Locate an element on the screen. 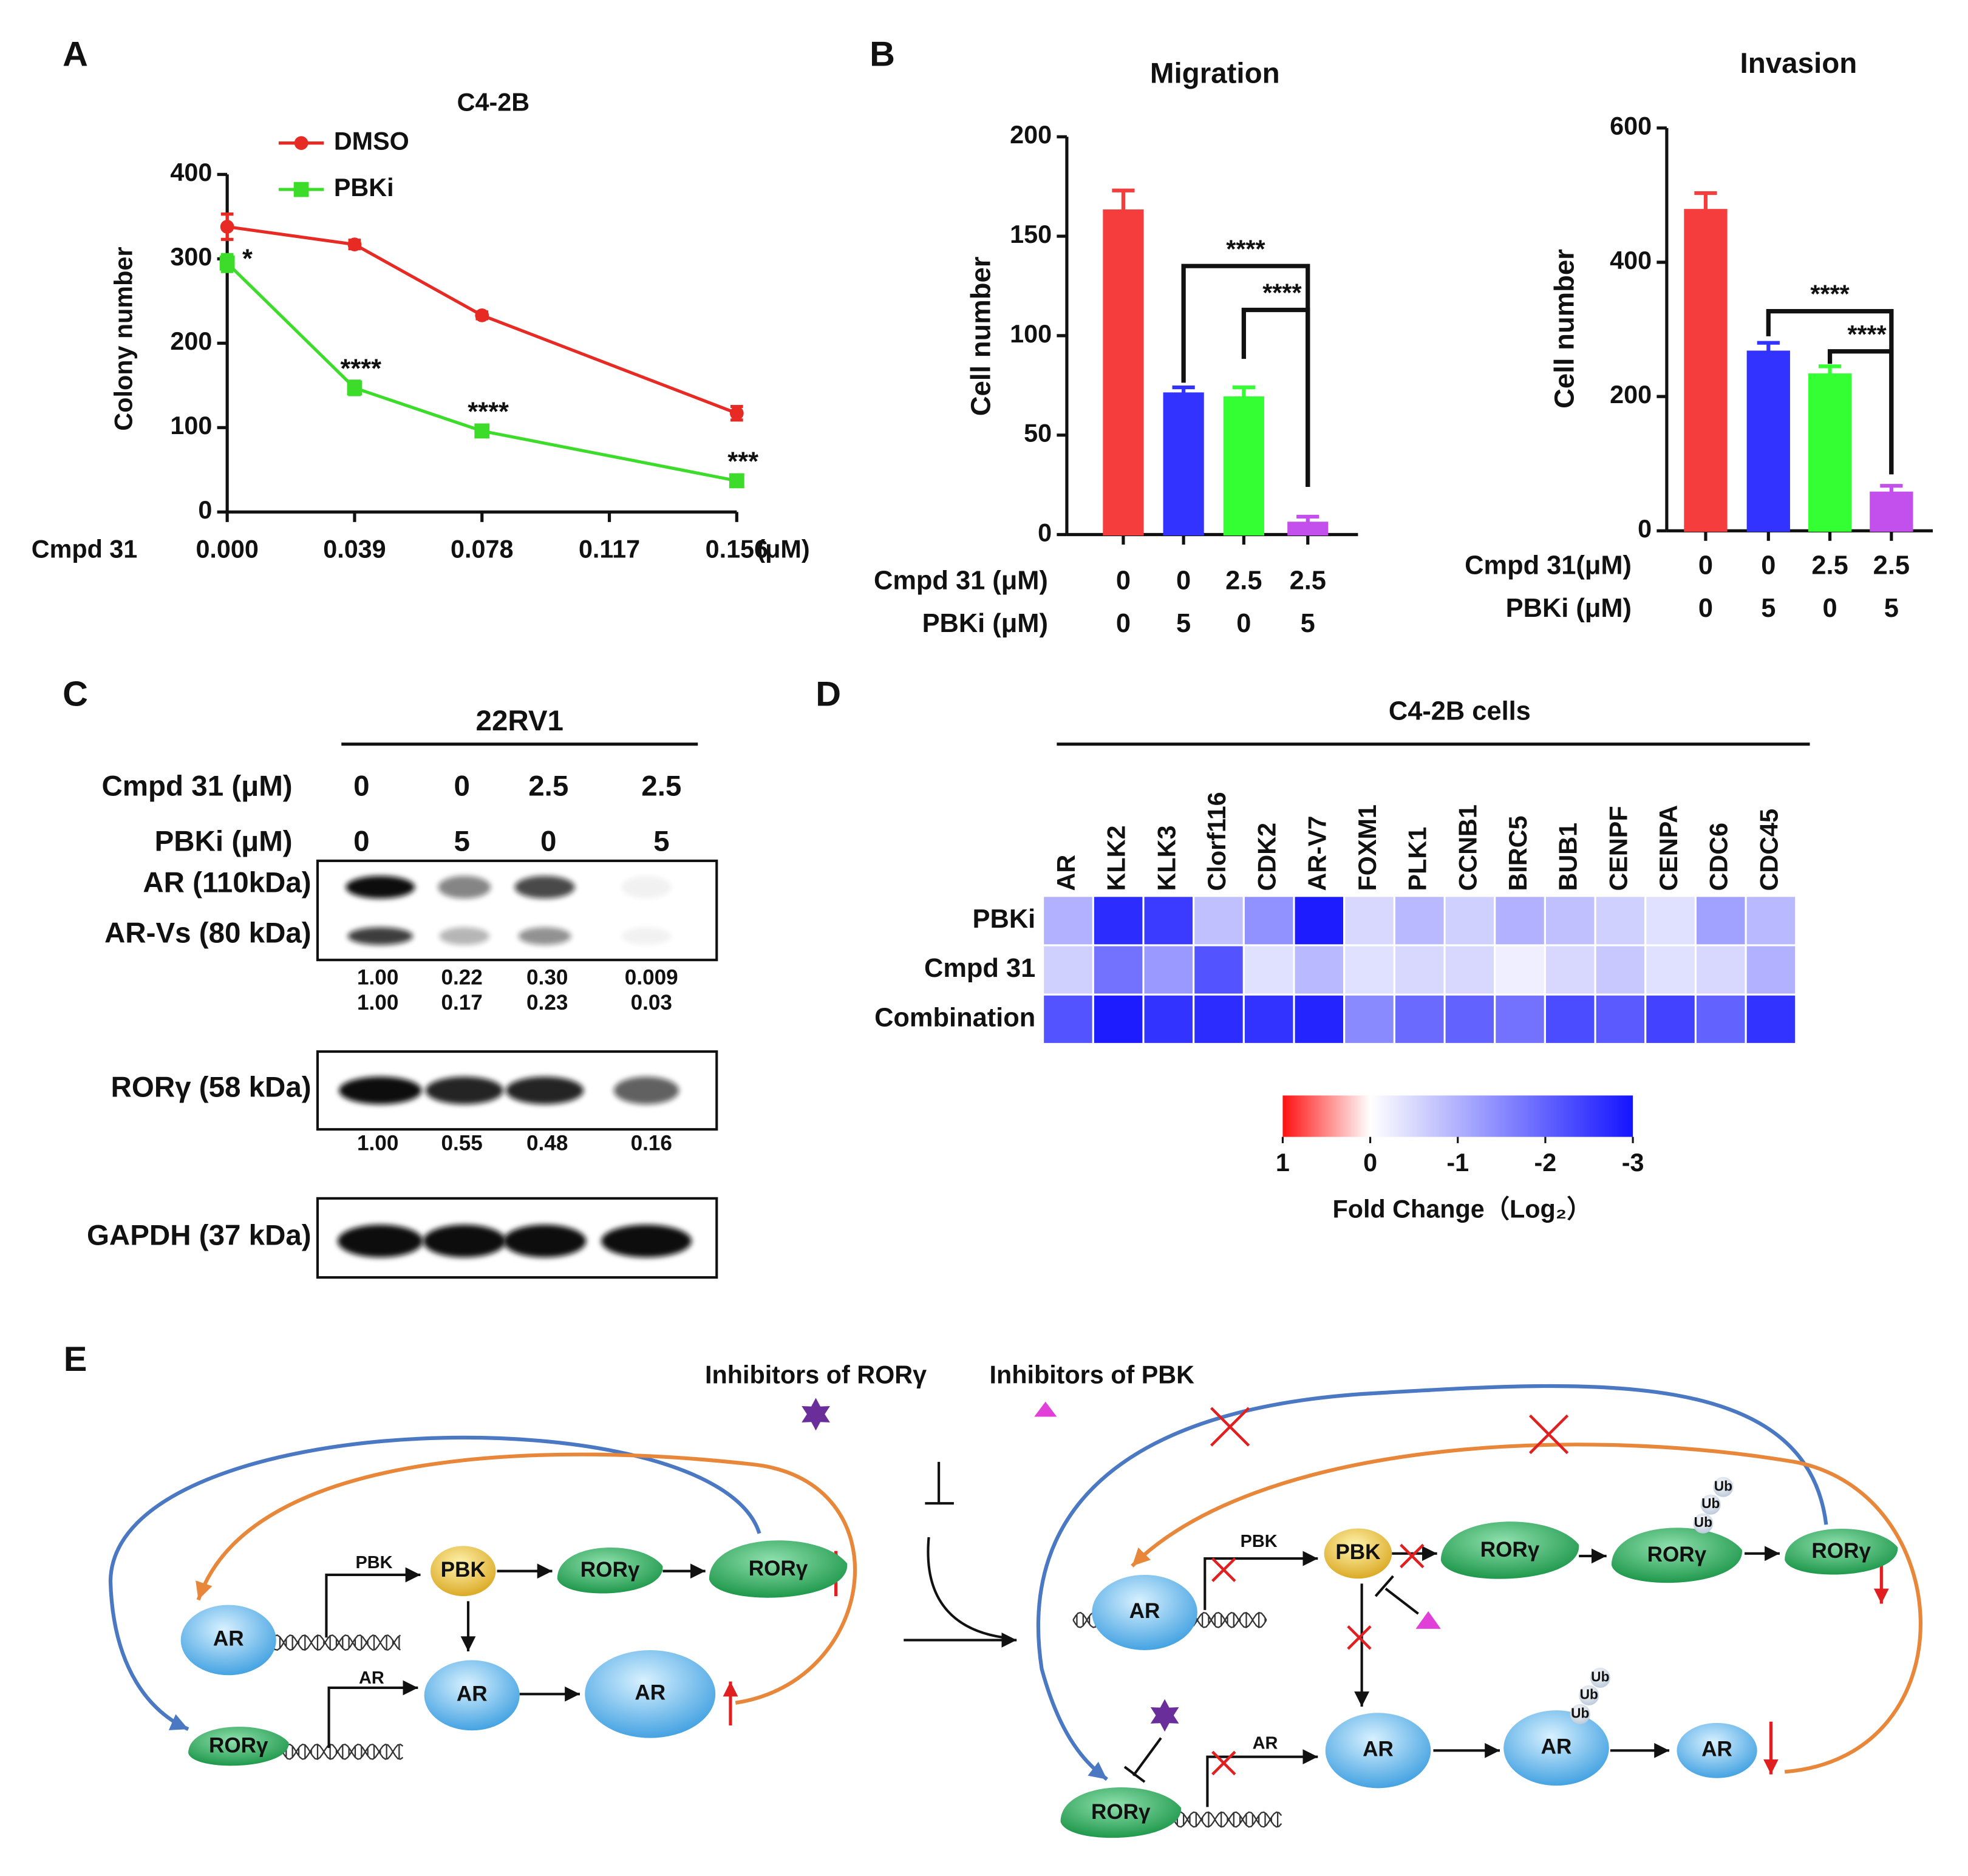 The width and height of the screenshot is (1968, 1876). quantification: 0.30 is located at coordinates (547, 977).